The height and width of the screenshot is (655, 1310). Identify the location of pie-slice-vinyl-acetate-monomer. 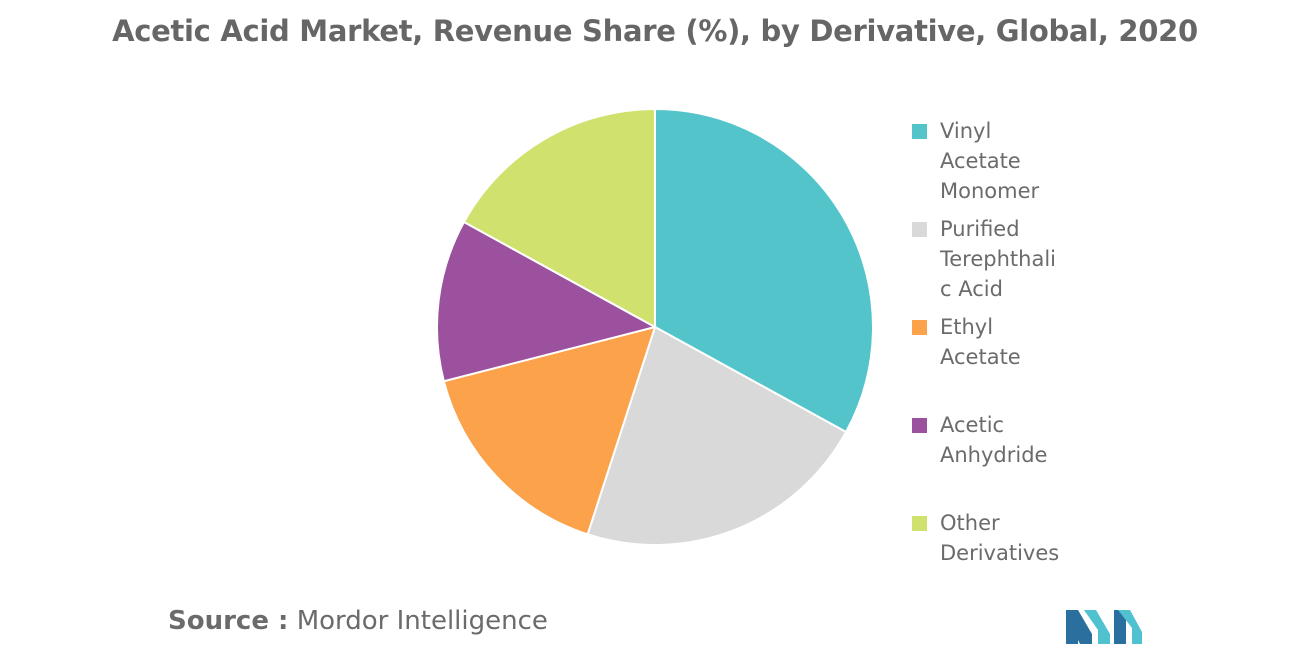
(764, 270).